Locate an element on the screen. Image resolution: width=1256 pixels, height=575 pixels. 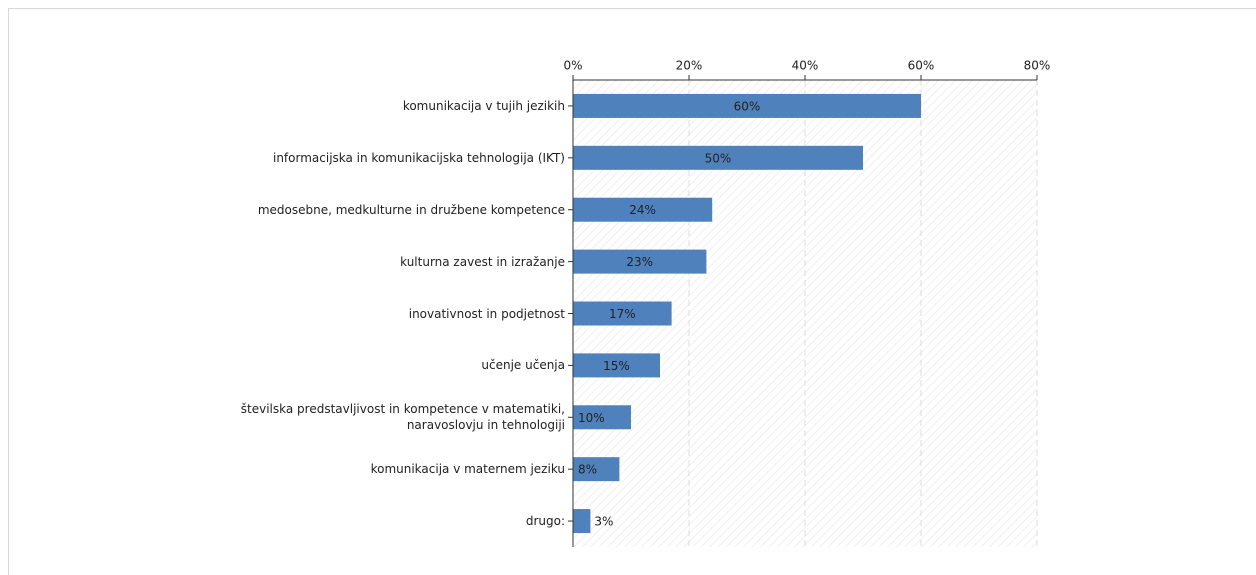
value-label: 15% is located at coordinates (616, 366).